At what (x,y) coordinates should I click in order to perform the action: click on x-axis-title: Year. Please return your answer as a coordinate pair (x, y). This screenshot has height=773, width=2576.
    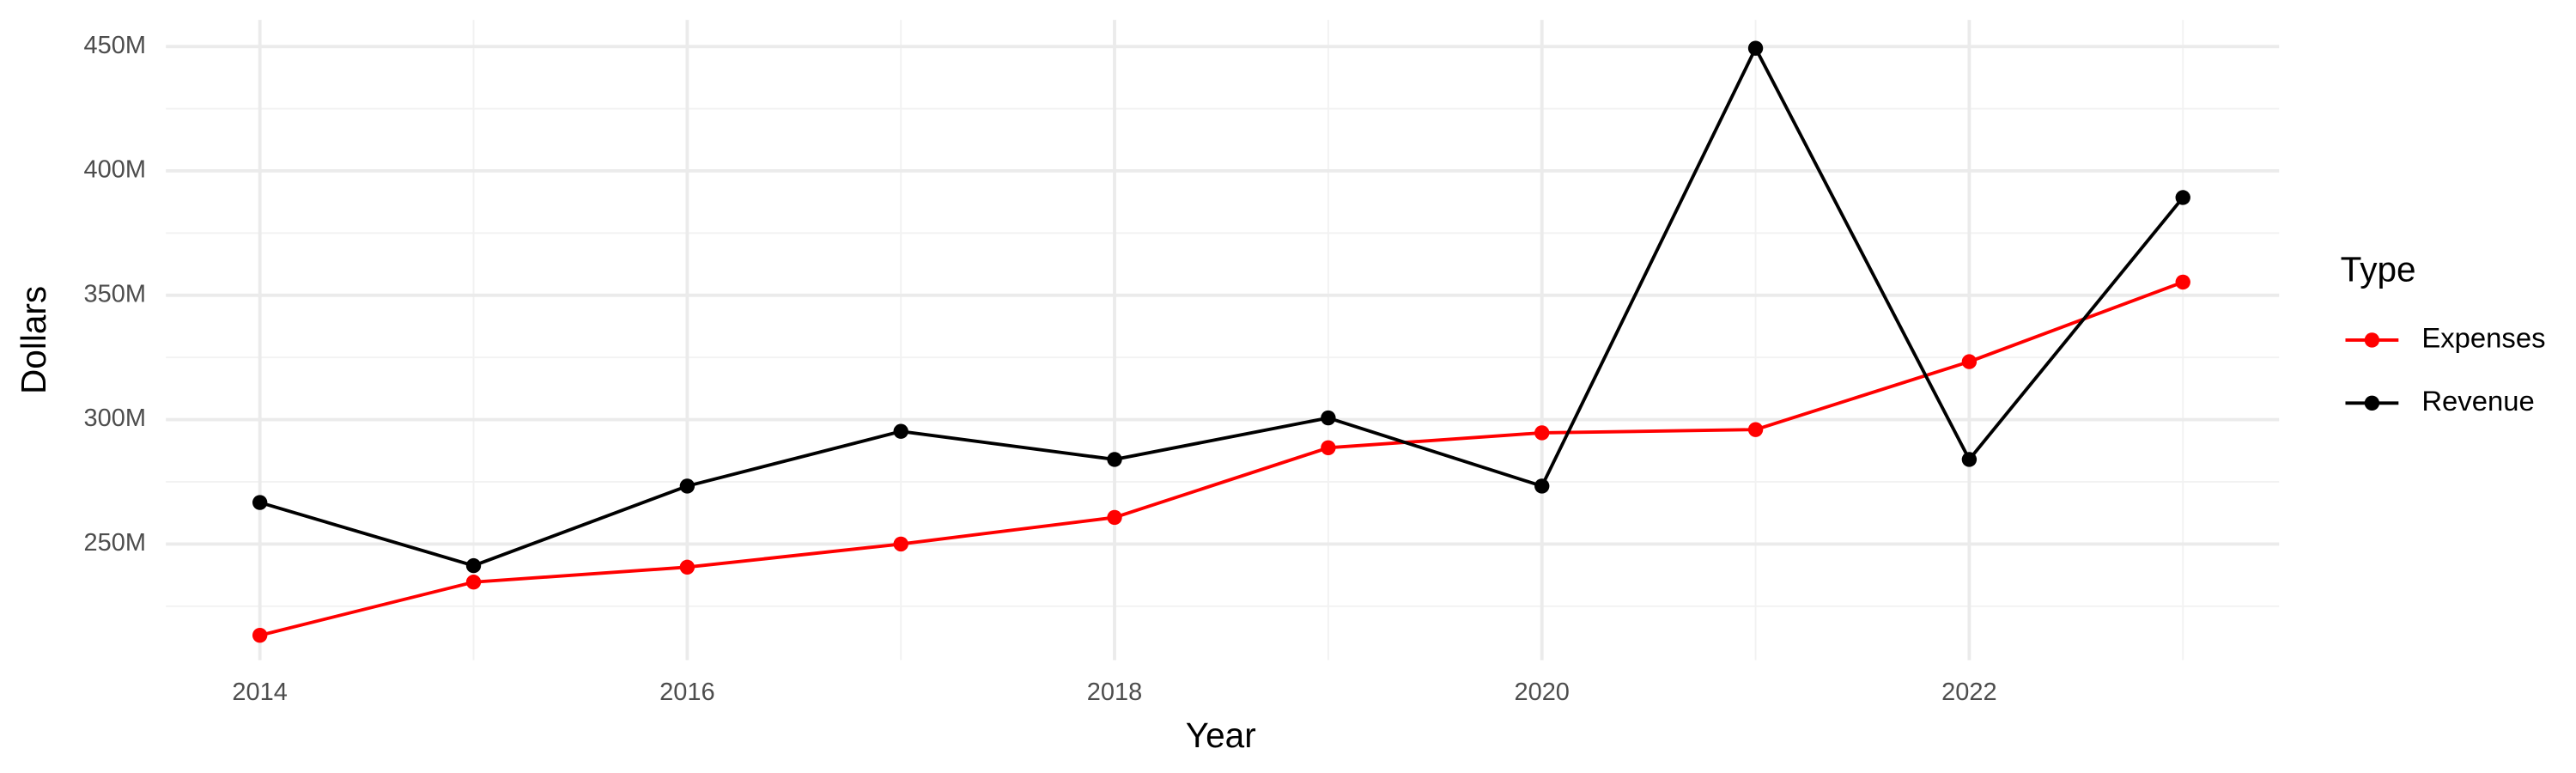
    Looking at the image, I should click on (1221, 735).